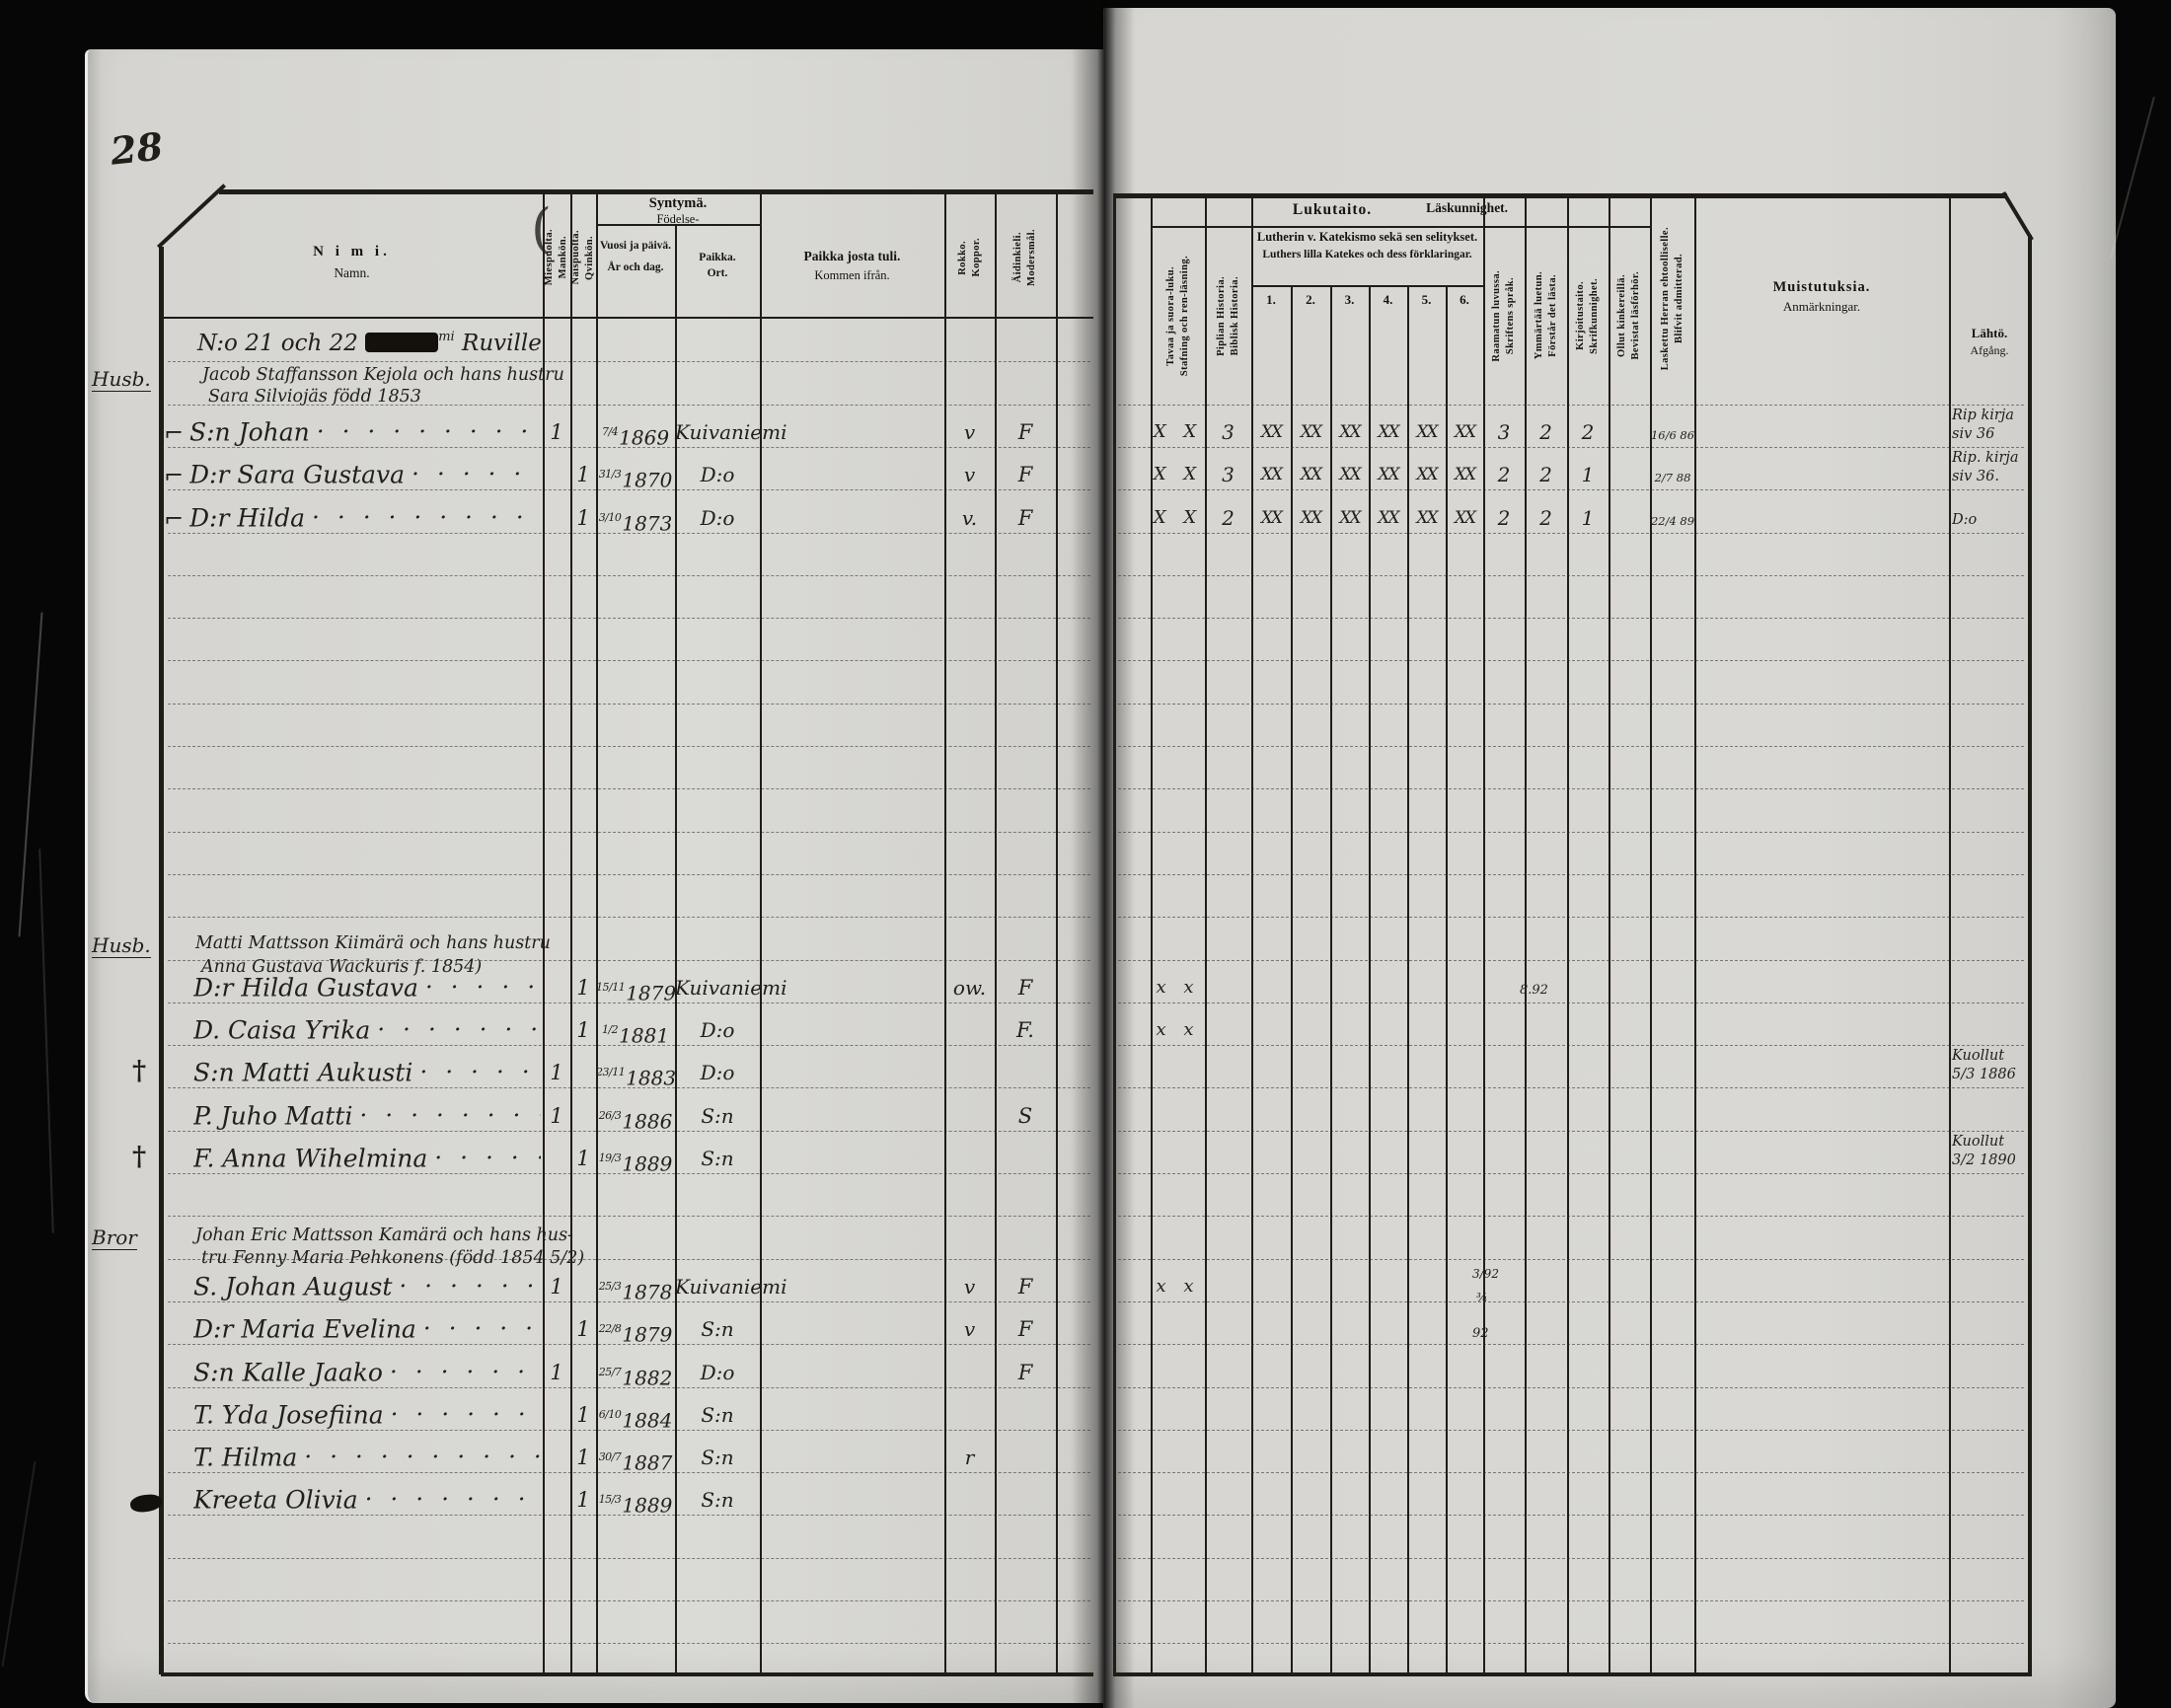  What do you see at coordinates (1672, 478) in the screenshot?
I see `admitted-date: 2/7 88` at bounding box center [1672, 478].